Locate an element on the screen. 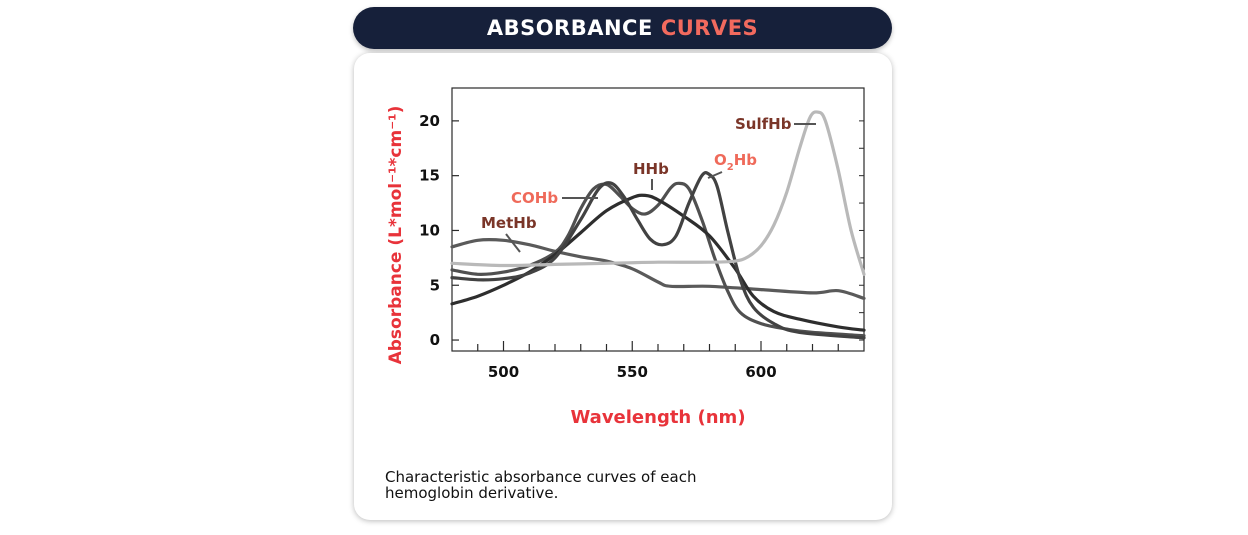 The image size is (1248, 535). y-tick-label: 5 is located at coordinates (435, 285).